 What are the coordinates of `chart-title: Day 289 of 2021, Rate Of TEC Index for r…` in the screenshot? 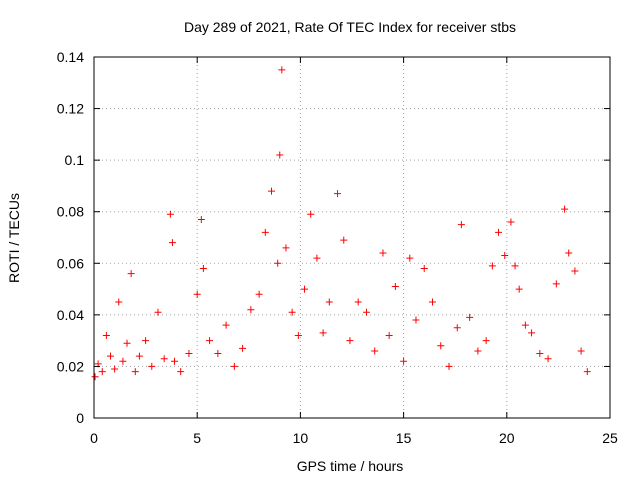 It's located at (350, 27).